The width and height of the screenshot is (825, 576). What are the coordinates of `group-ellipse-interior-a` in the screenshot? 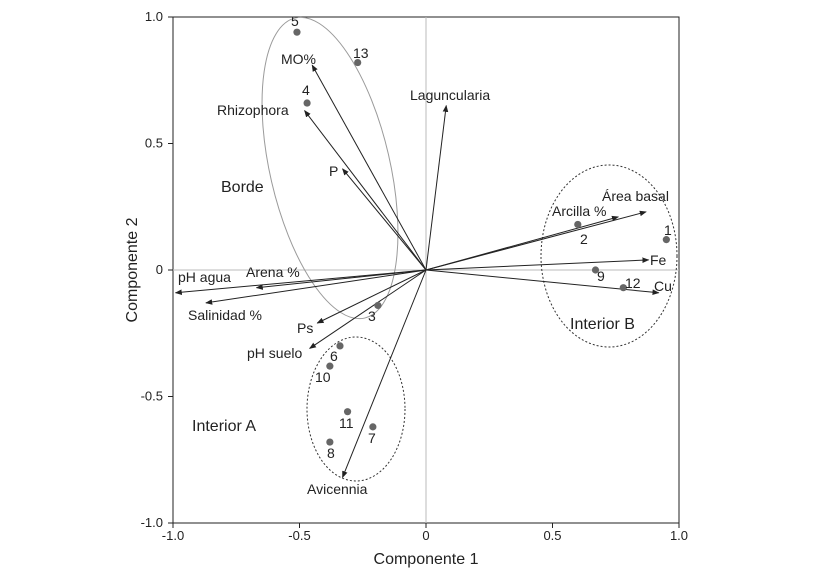 It's located at (356, 409).